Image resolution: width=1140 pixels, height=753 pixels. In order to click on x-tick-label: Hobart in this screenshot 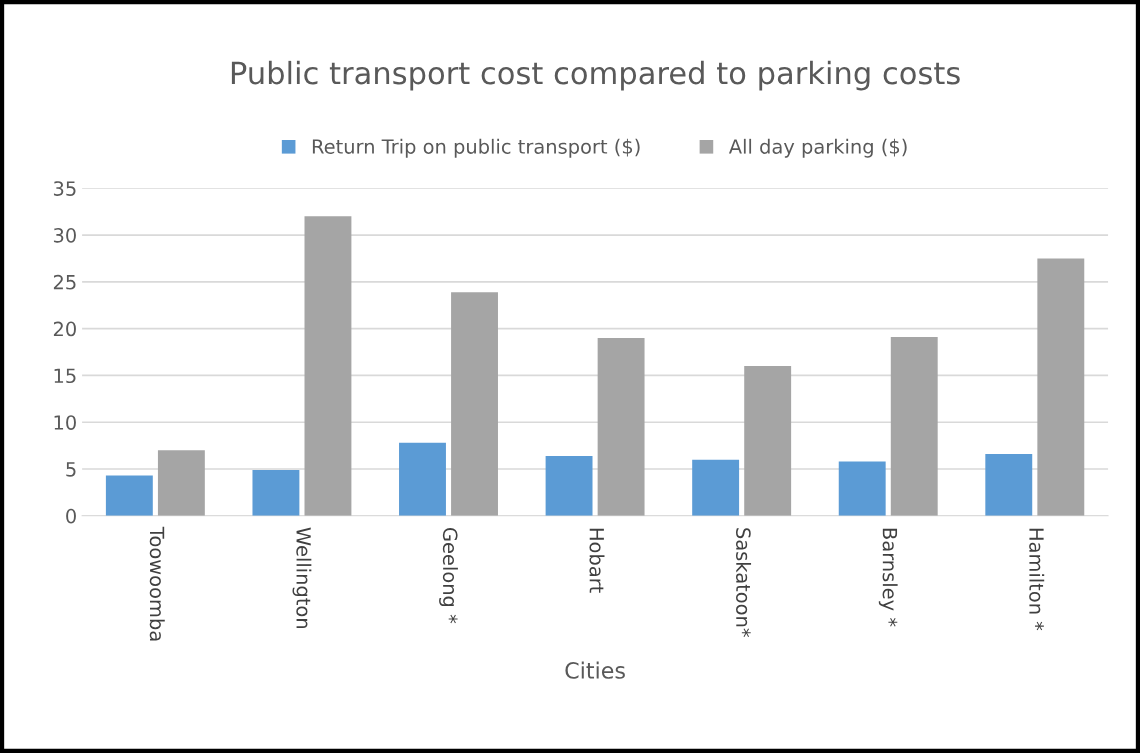, I will do `click(597, 560)`.